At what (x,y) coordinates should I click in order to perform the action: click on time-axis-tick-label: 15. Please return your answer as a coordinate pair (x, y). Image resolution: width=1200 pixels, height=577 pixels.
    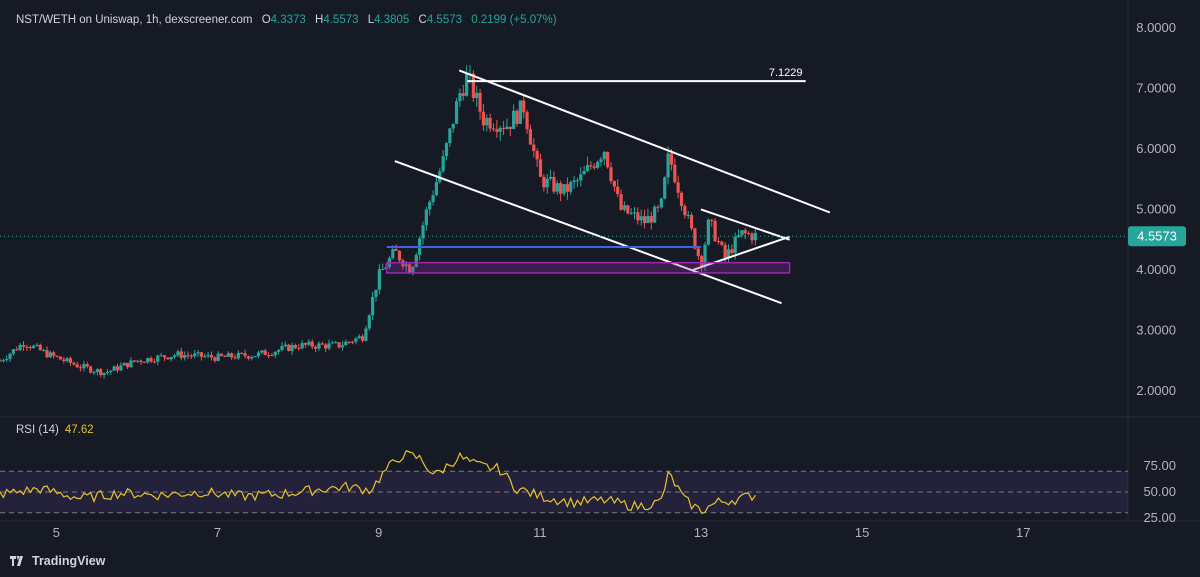
    Looking at the image, I should click on (862, 532).